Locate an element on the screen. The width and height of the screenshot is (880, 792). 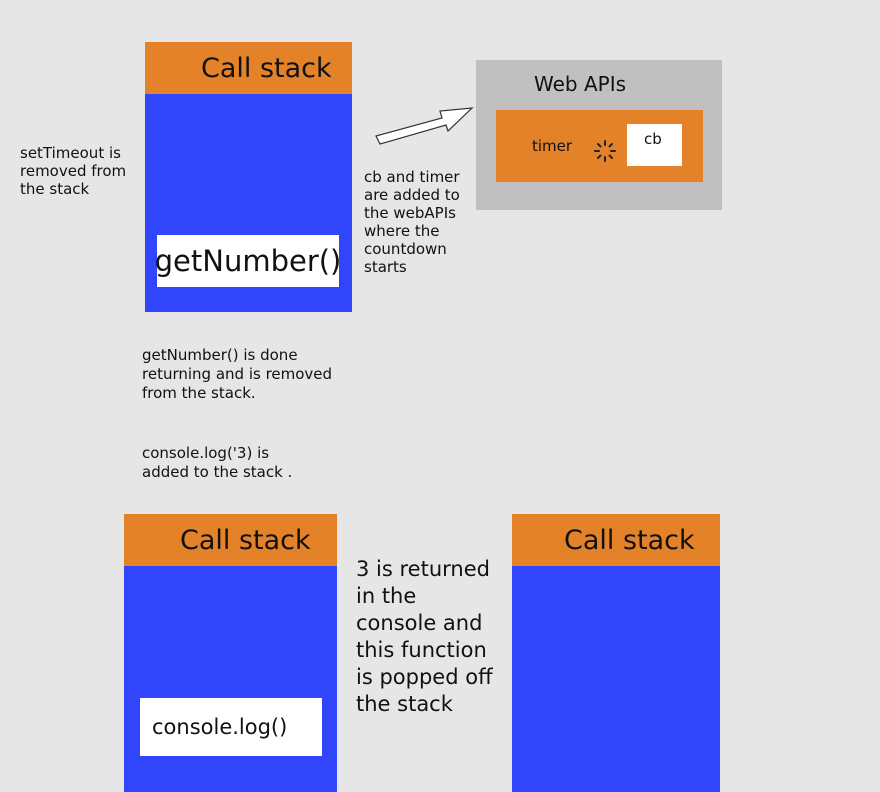
bottom-left-stack-item-console-log: console.log() is located at coordinates (231, 727).